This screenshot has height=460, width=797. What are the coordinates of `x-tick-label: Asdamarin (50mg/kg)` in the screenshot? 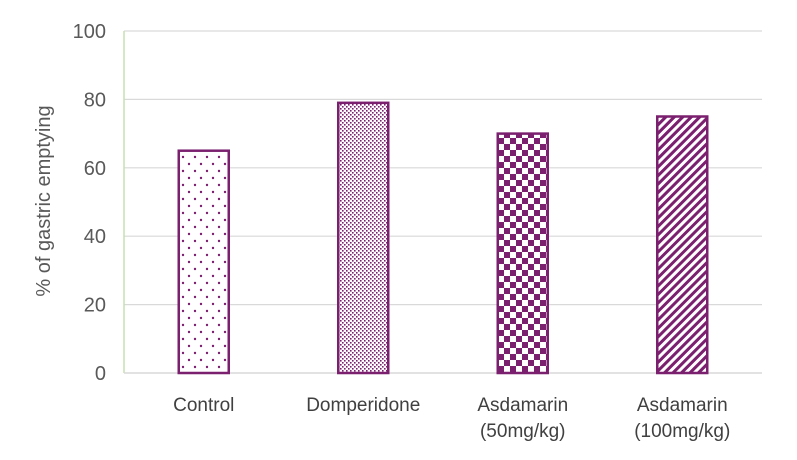 It's located at (522, 418).